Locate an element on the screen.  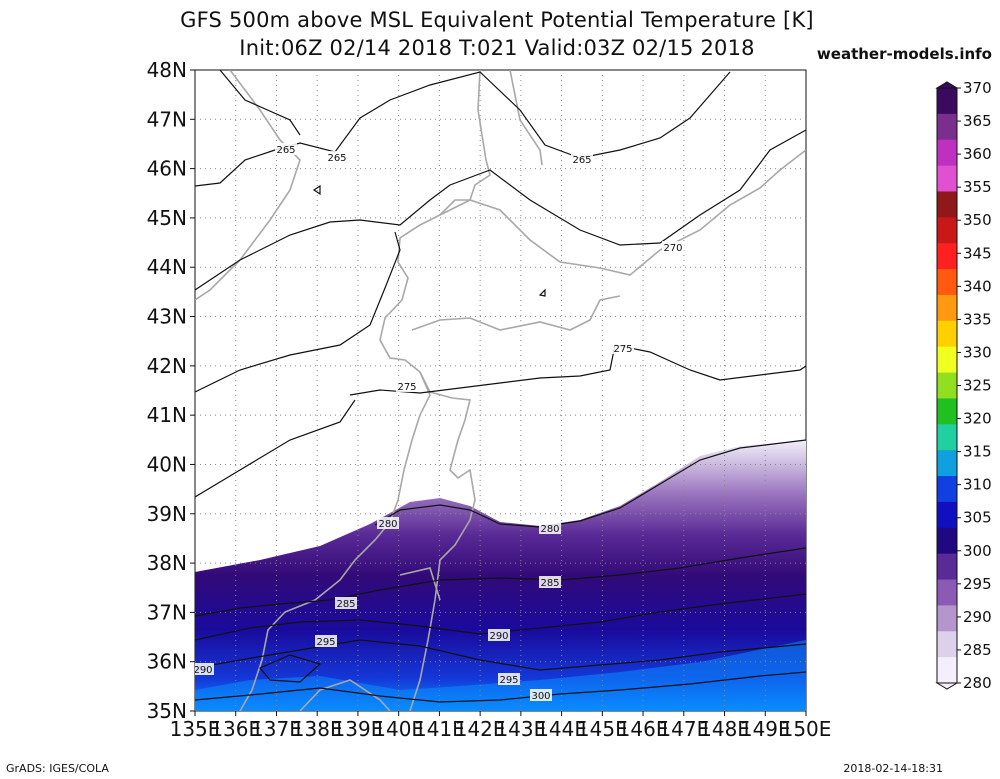
lat-label: 47N is located at coordinates (167, 119).